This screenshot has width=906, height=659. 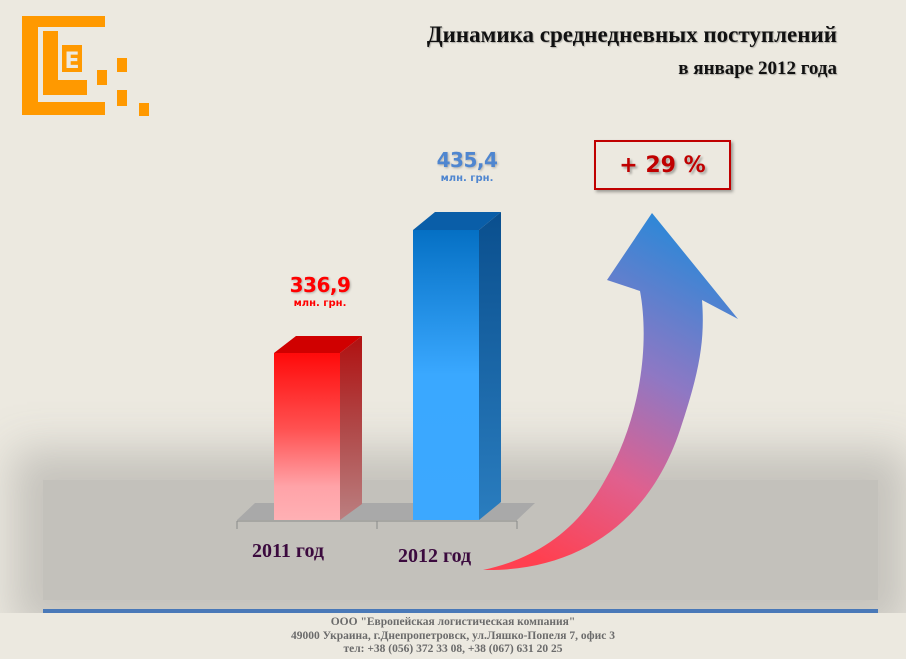 What do you see at coordinates (757, 68) in the screenshot?
I see `page-subtitle: в январе 2012 года` at bounding box center [757, 68].